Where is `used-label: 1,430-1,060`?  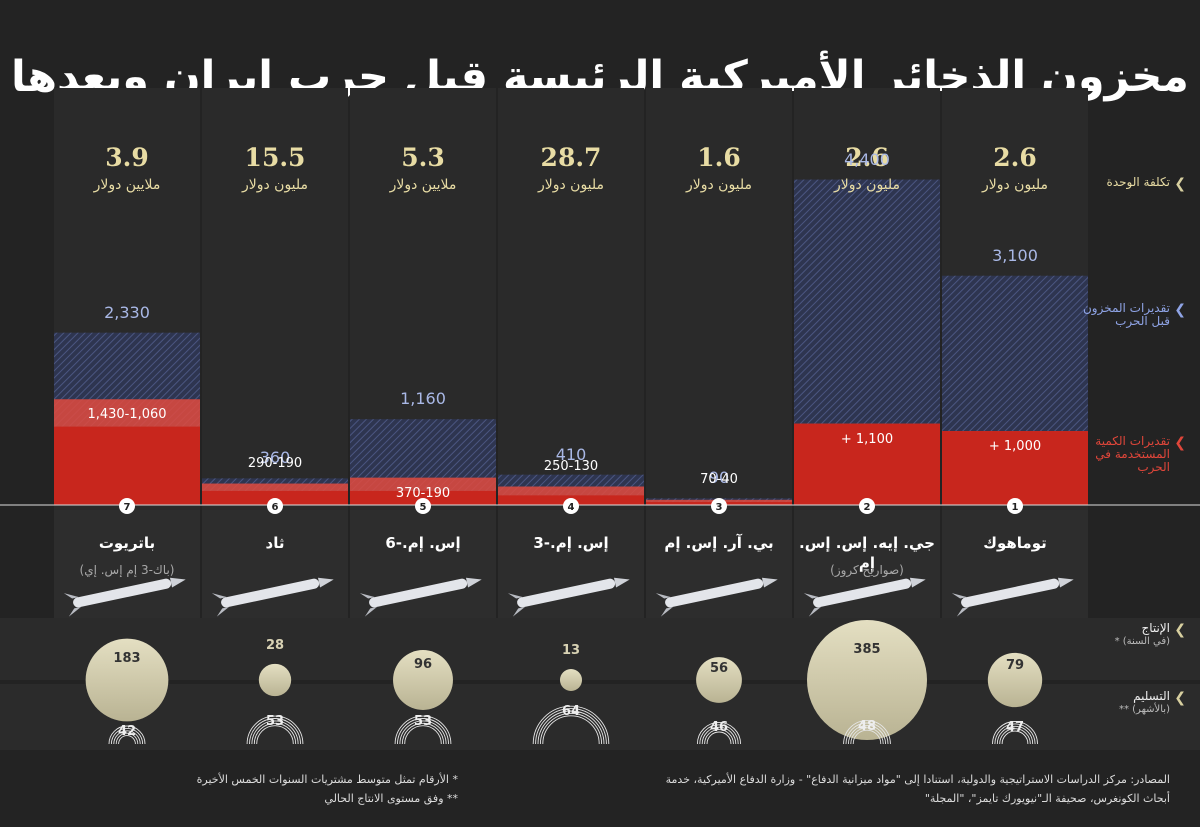 used-label: 1,430-1,060 is located at coordinates (127, 415).